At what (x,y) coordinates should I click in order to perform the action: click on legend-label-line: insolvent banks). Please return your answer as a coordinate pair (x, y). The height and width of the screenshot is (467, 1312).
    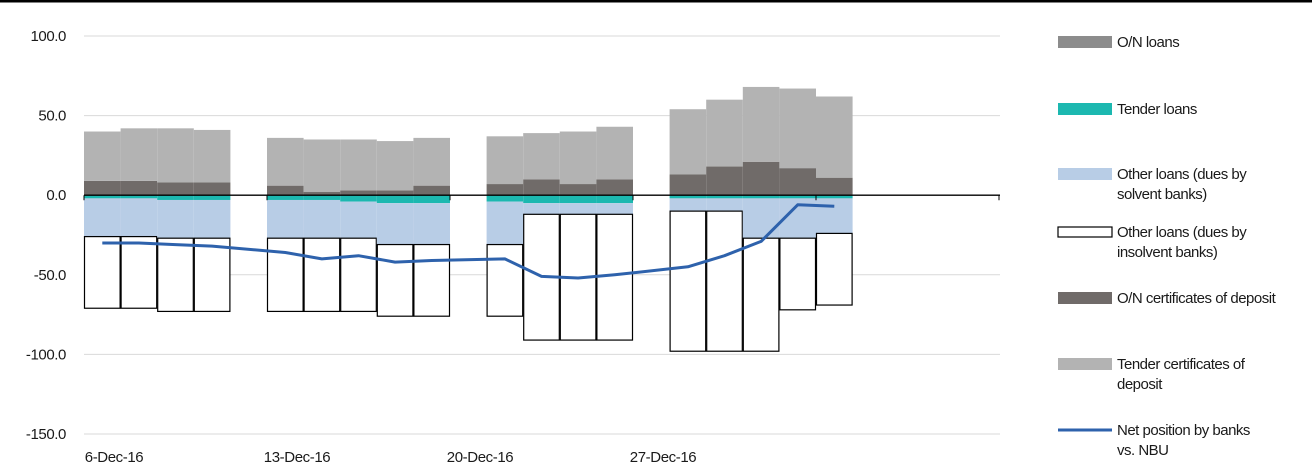
    Looking at the image, I should click on (1167, 252).